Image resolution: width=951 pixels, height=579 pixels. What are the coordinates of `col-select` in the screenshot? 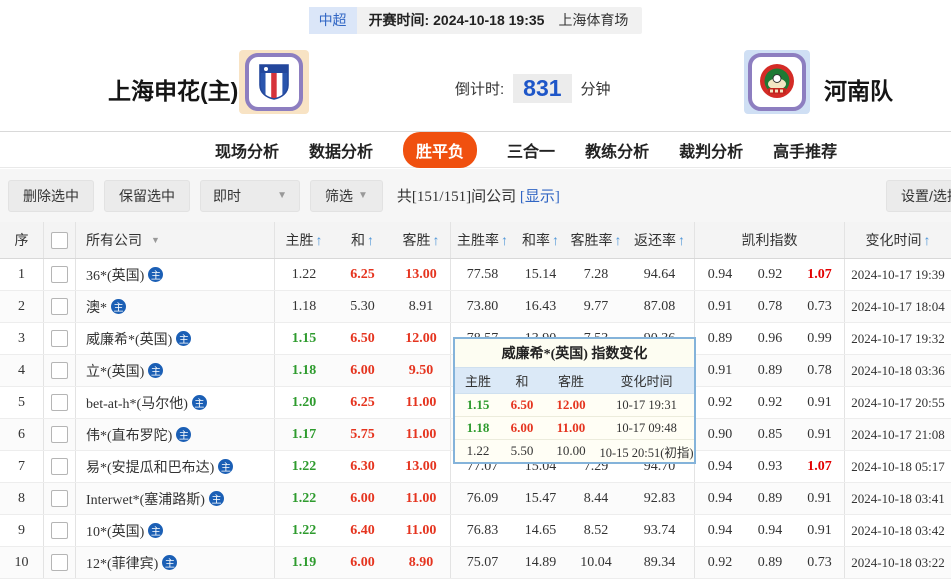 It's located at (60, 240).